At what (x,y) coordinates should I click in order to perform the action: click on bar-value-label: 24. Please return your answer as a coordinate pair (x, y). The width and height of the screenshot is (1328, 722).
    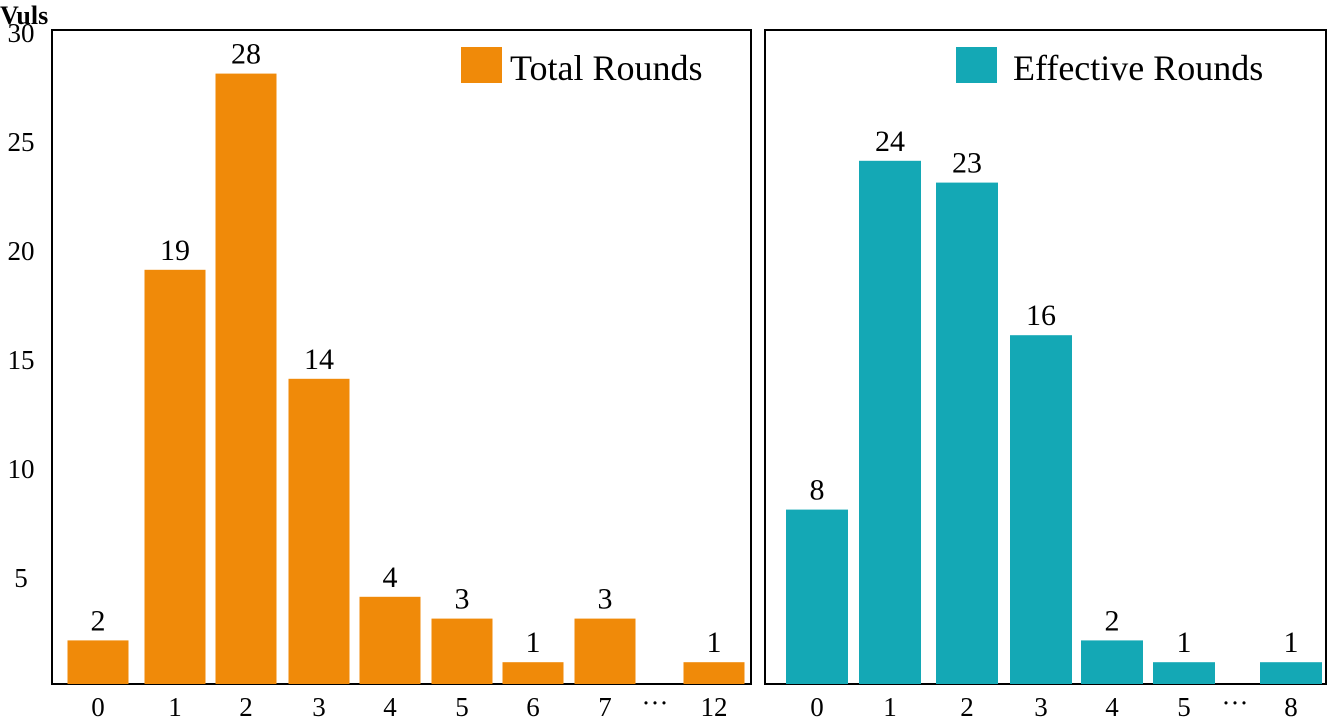
    Looking at the image, I should click on (890, 141).